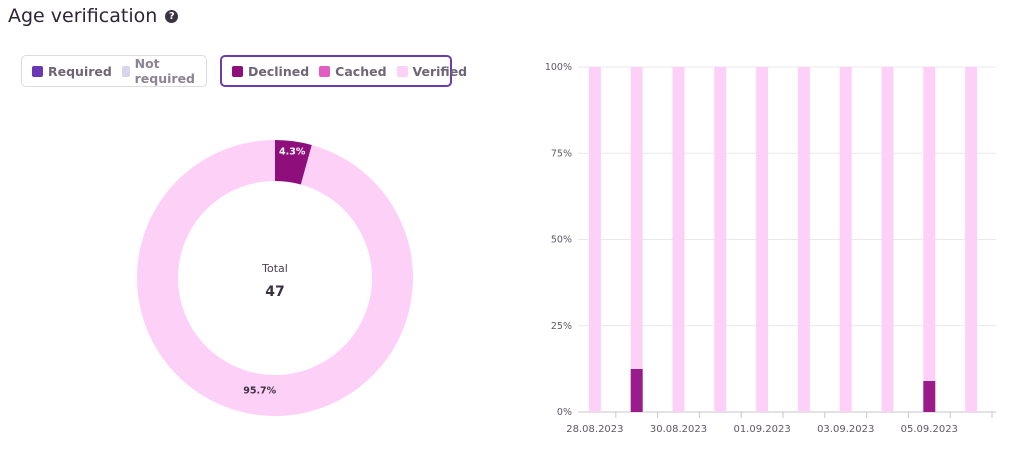 The image size is (1024, 466). What do you see at coordinates (845, 429) in the screenshot?
I see `x-tick-label: 03.09.2023` at bounding box center [845, 429].